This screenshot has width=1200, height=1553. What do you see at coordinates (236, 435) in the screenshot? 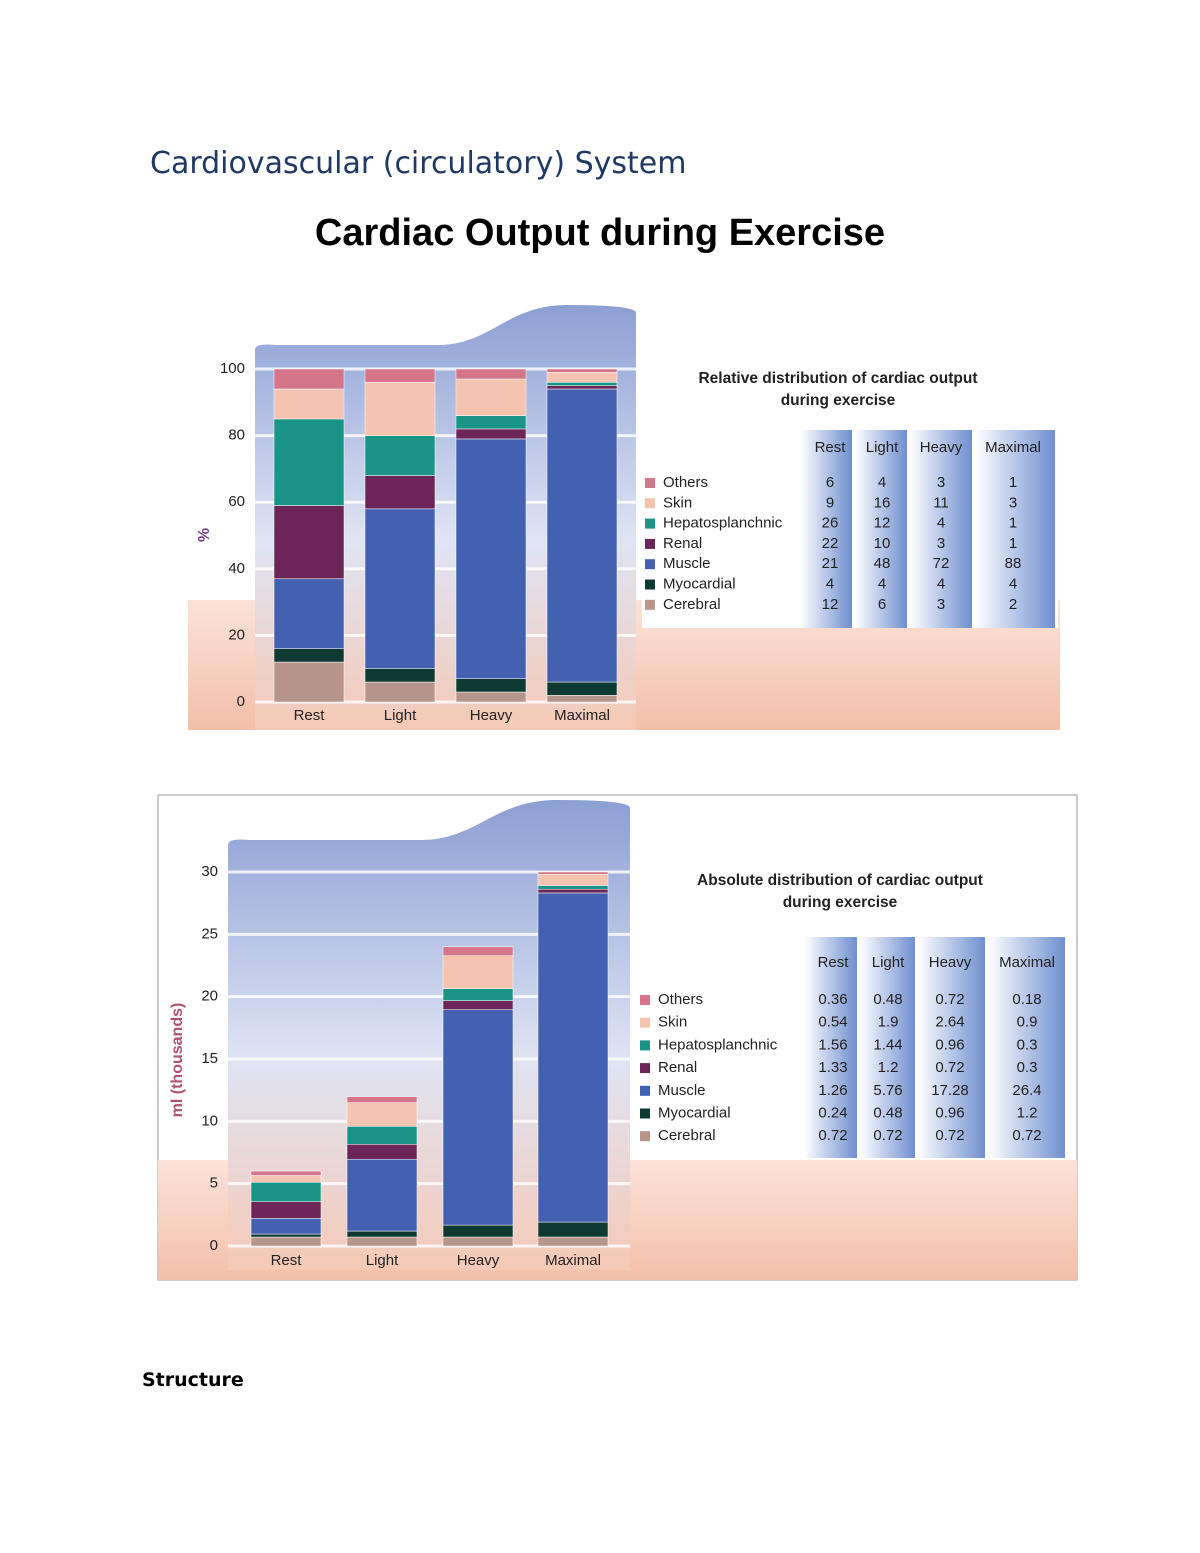
I see `y-tick-label: 80` at bounding box center [236, 435].